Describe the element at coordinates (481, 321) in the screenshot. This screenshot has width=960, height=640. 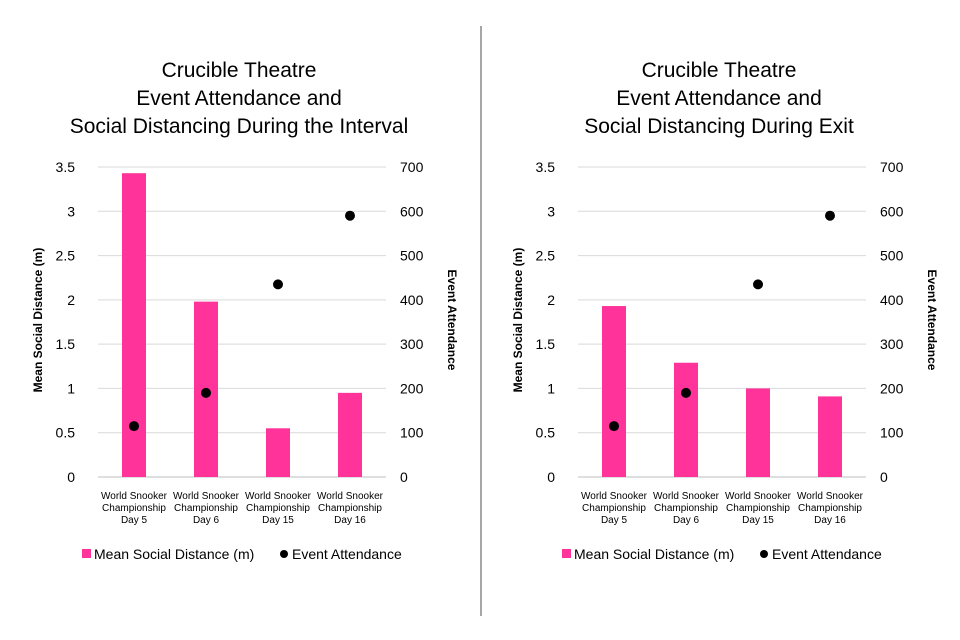
I see `panel-divider` at that location.